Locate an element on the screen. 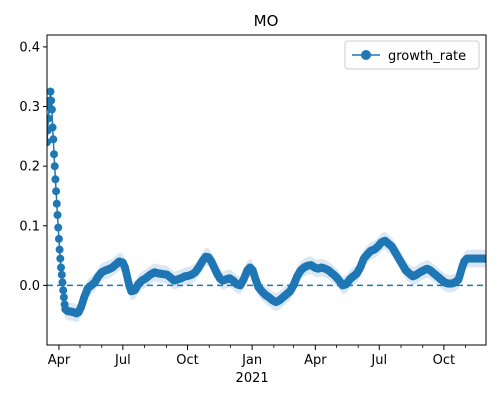 The image size is (500, 400). x-year-label: 2021 is located at coordinates (252, 378).